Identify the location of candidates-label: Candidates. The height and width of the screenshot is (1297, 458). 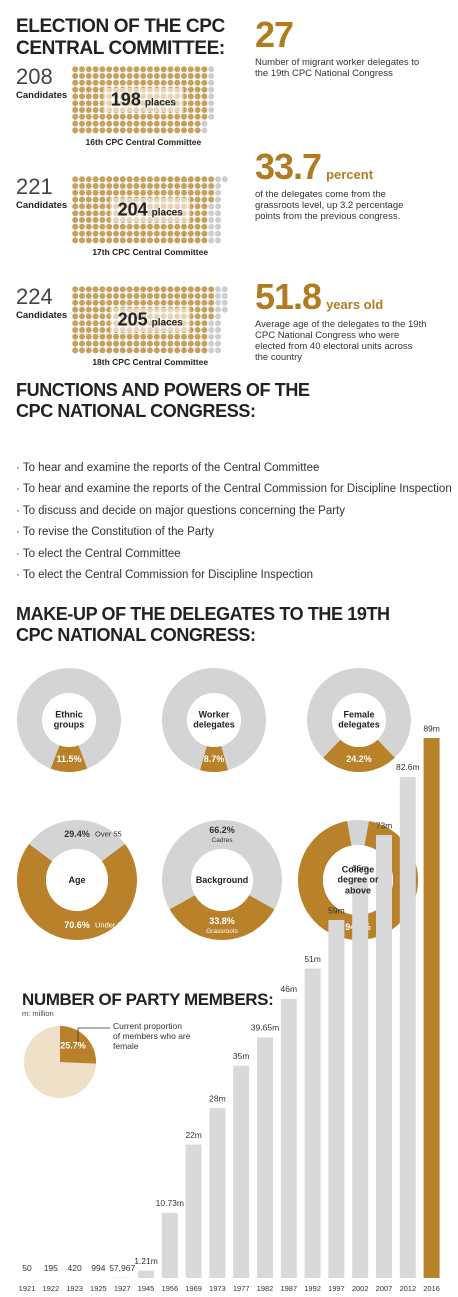
(42, 315).